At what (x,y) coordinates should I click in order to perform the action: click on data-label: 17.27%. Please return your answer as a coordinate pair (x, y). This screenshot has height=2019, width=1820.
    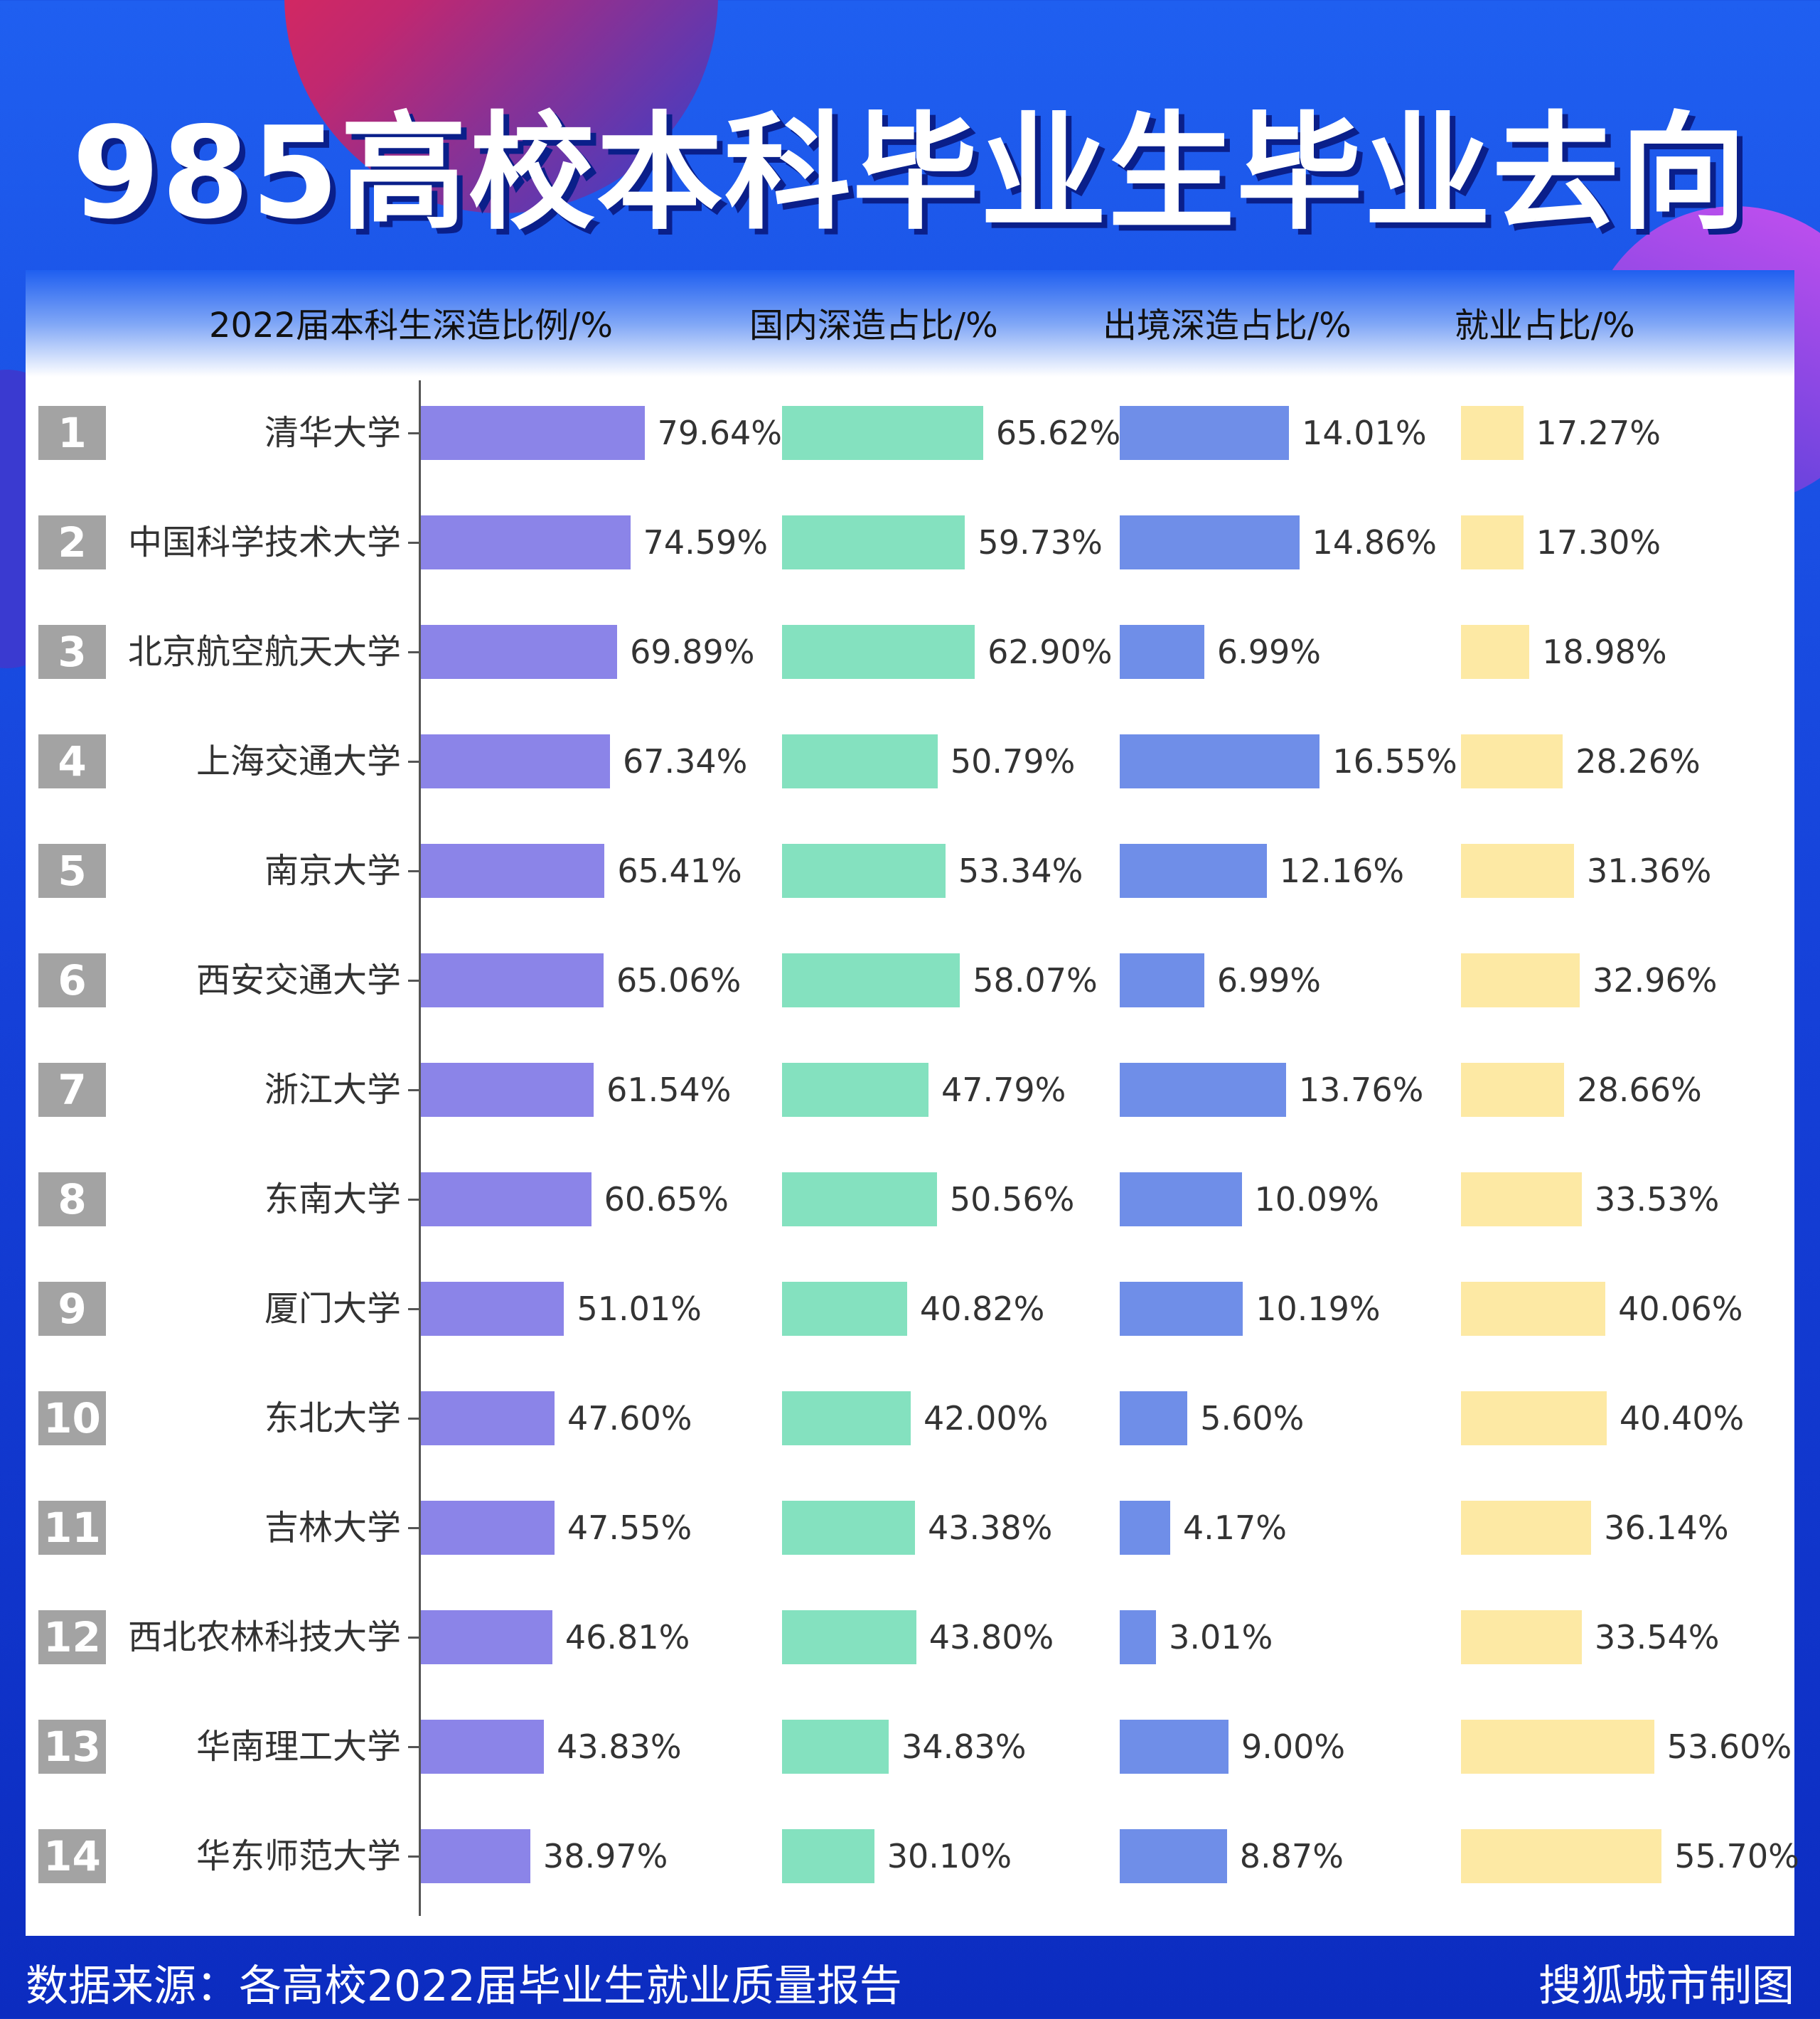
    Looking at the image, I should click on (1598, 433).